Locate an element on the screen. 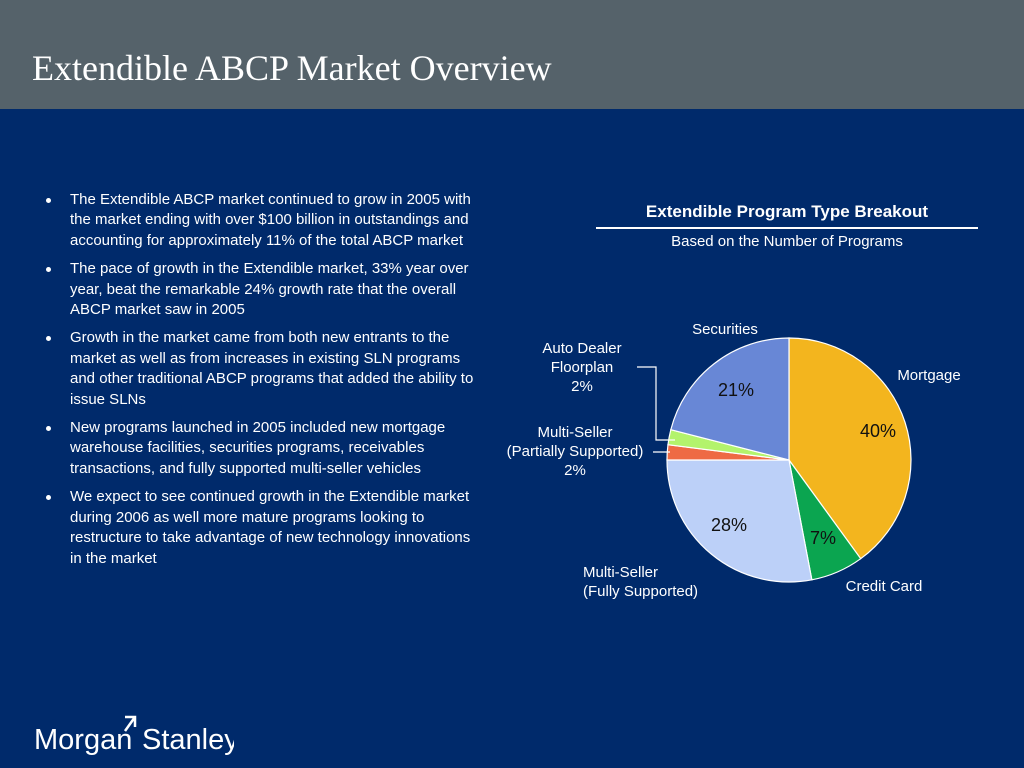 This screenshot has width=1024, height=768. title-bar: Extendible ABCP Market Overview is located at coordinates (512, 54).